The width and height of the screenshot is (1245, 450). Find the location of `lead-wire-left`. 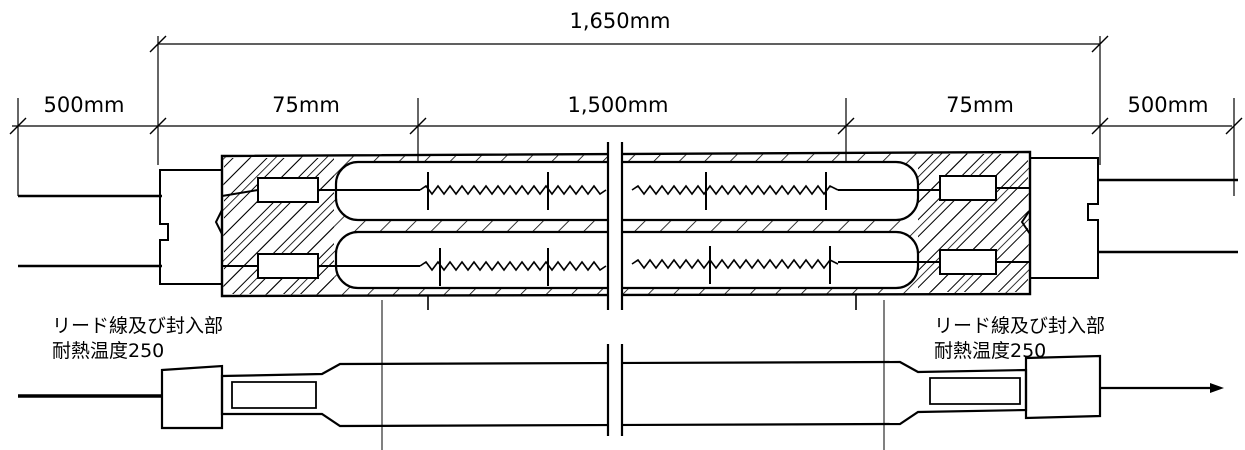

lead-wire-left is located at coordinates (90, 231).